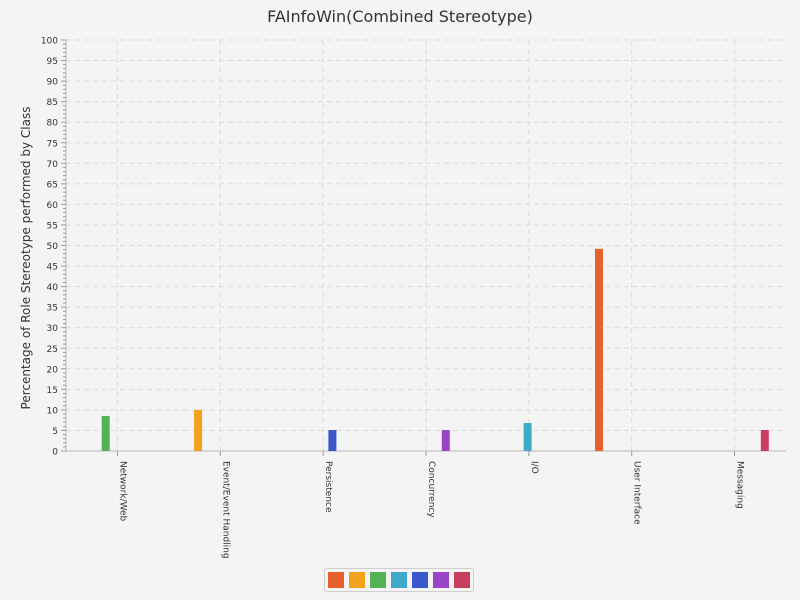 This screenshot has width=800, height=600. Describe the element at coordinates (400, 16) in the screenshot. I see `chart-title: FAInfoWin(Combined Stereotype)` at that location.